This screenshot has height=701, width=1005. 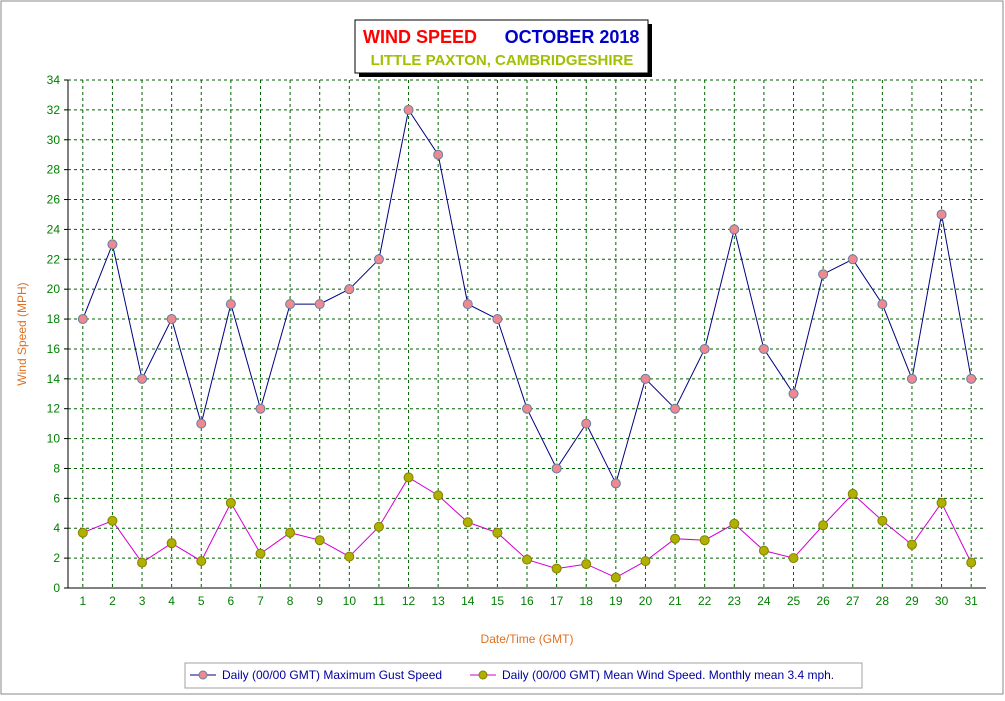 I want to click on x-axis-label: Date/Time (GMT), so click(x=527, y=639).